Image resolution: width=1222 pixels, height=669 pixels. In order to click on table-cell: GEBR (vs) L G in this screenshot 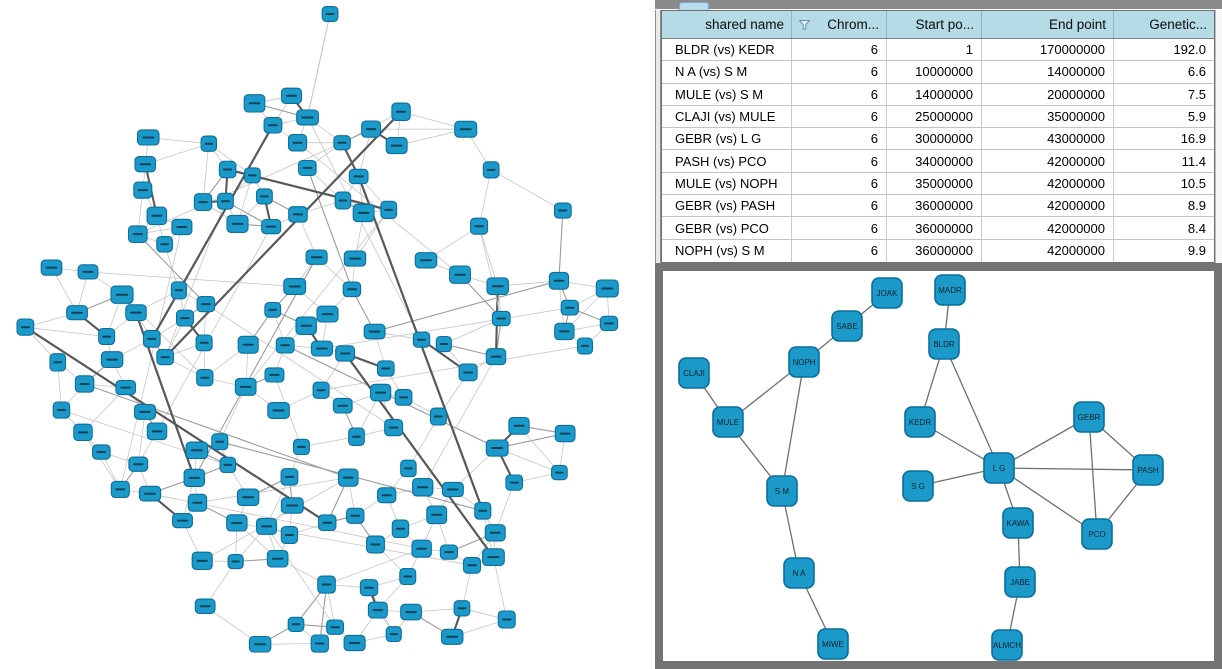, I will do `click(727, 139)`.